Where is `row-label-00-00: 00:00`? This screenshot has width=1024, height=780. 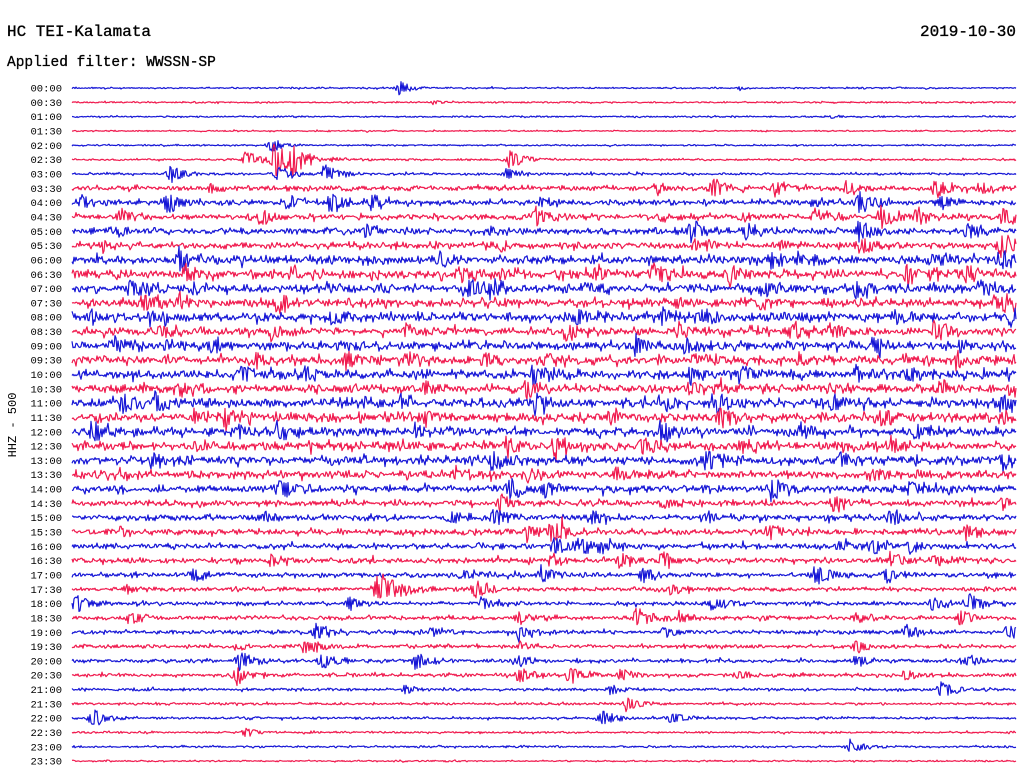
row-label-00-00: 00:00 is located at coordinates (46, 90).